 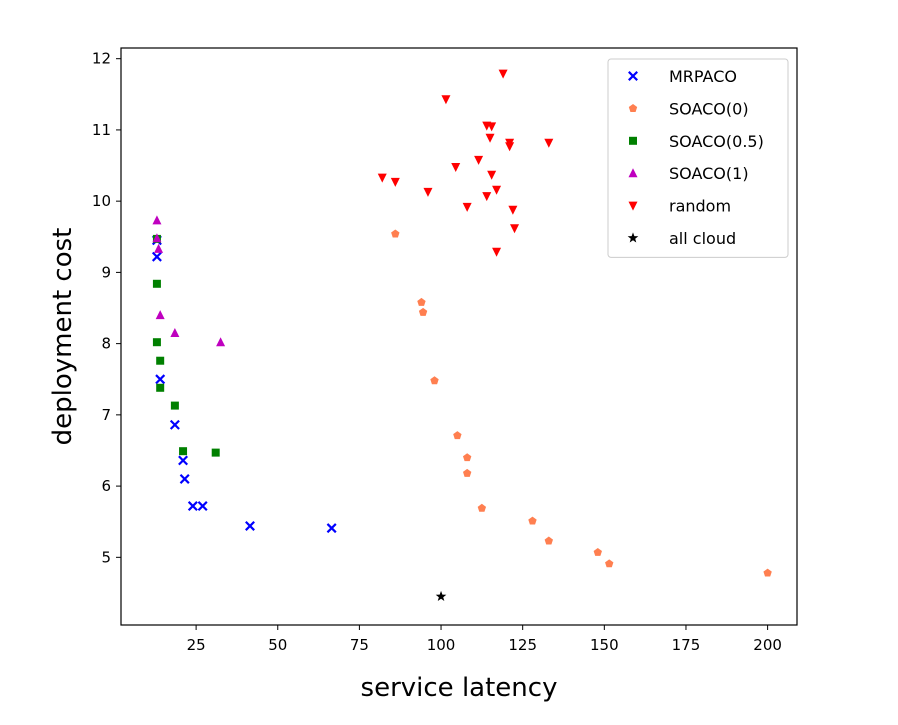 What do you see at coordinates (106, 344) in the screenshot?
I see `y-tick-label: 8` at bounding box center [106, 344].